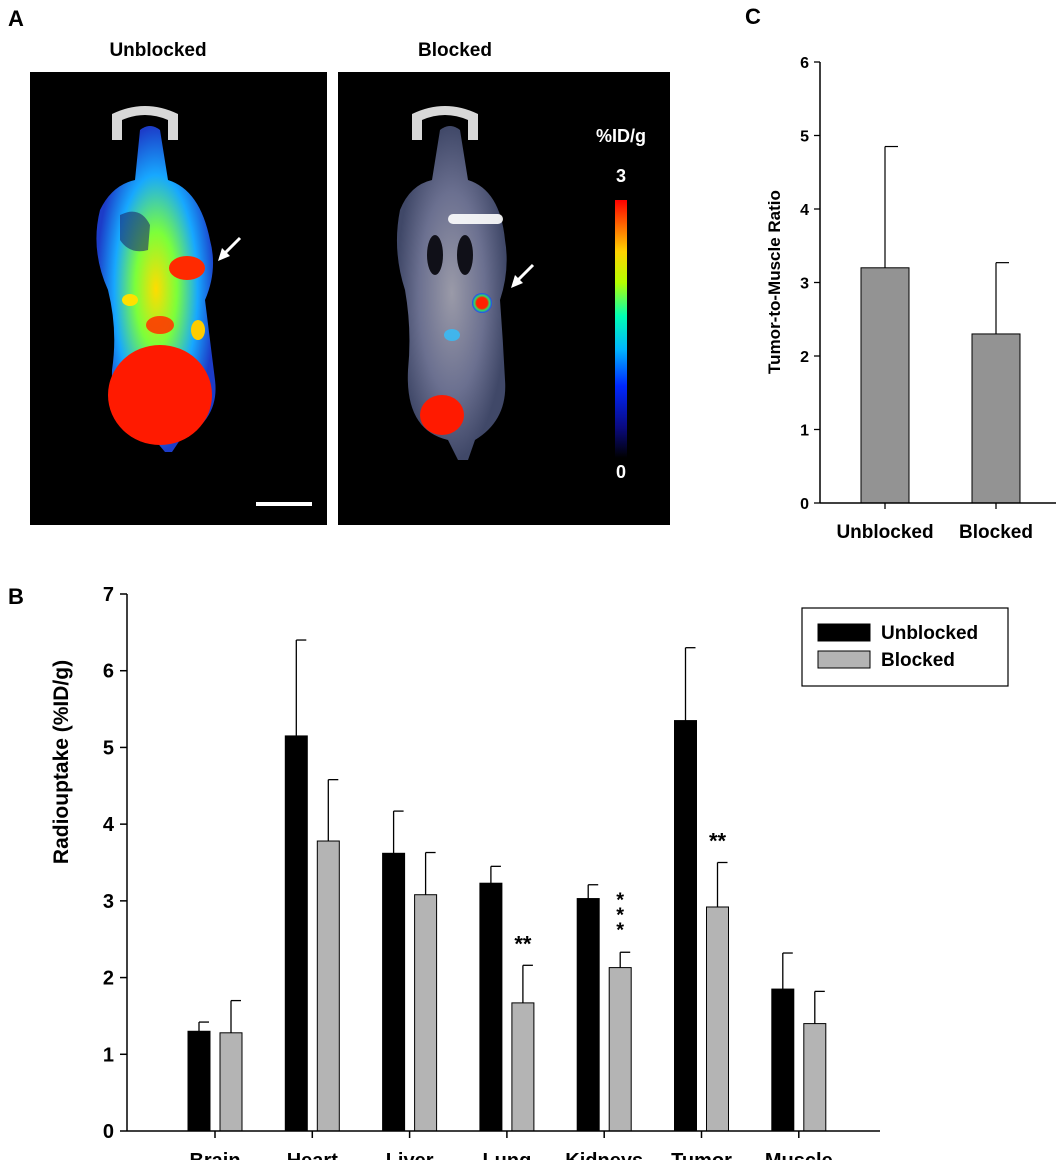 The image size is (1063, 1160). What do you see at coordinates (918, 660) in the screenshot?
I see `legend-label-blocked: Blocked` at bounding box center [918, 660].